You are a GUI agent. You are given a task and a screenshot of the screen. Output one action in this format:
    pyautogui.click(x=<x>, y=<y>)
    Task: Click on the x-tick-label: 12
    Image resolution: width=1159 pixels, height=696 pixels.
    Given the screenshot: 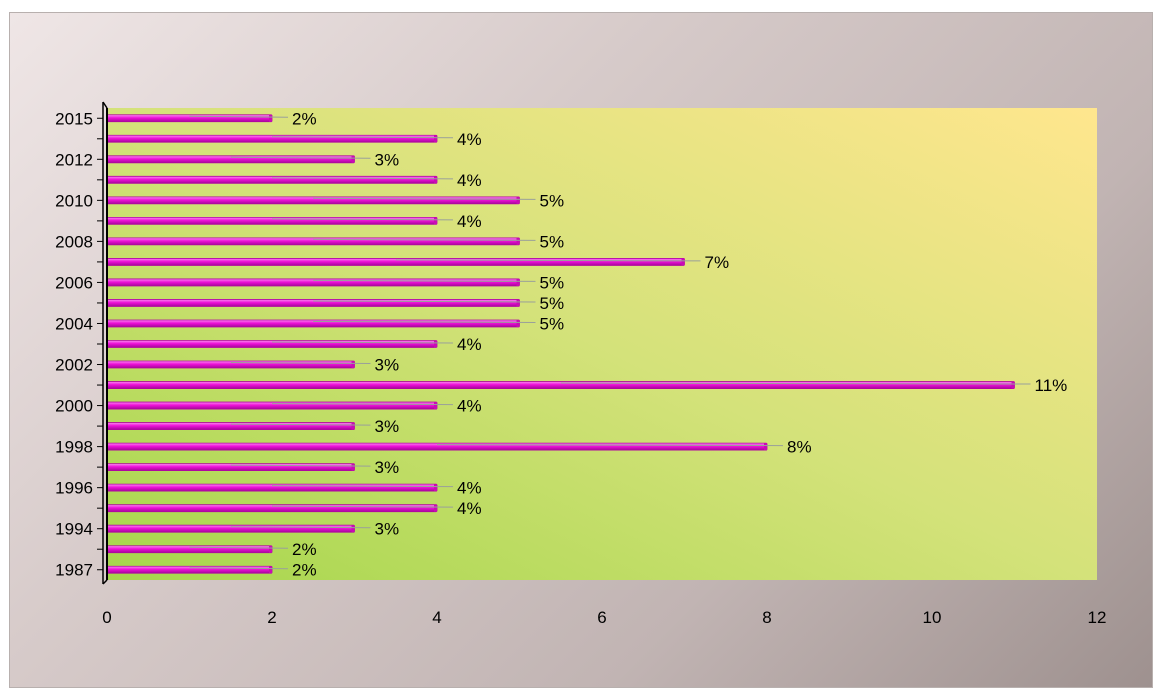 What is the action you would take?
    pyautogui.click(x=1097, y=617)
    